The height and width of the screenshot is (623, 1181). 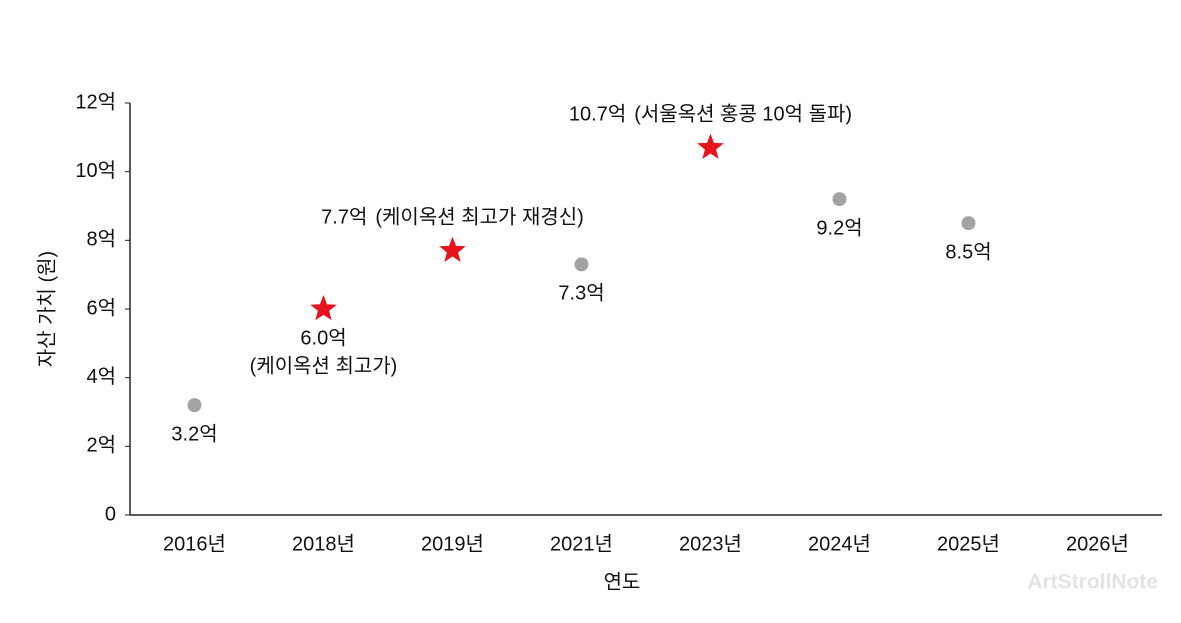 What do you see at coordinates (323, 543) in the screenshot?
I see `x-tick-label: 2018년` at bounding box center [323, 543].